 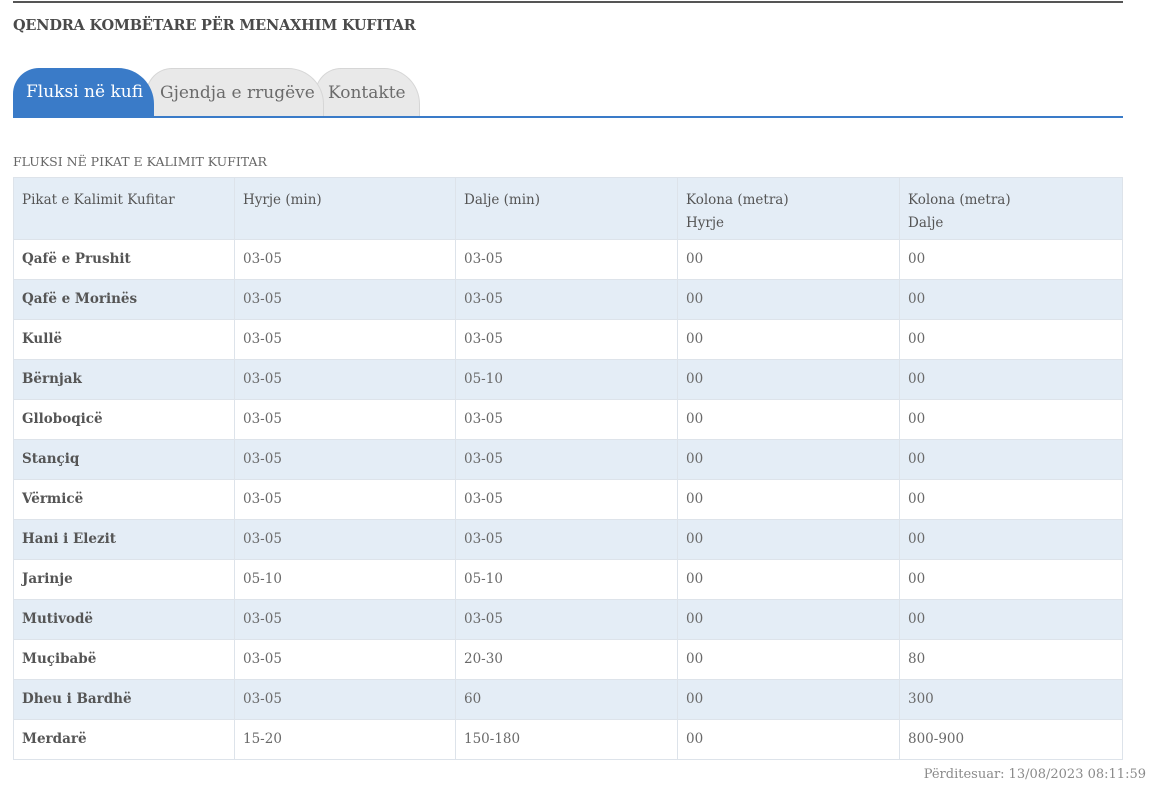 What do you see at coordinates (1077, 774) in the screenshot?
I see `last-updated-value: 13/08/2023 08:11:59` at bounding box center [1077, 774].